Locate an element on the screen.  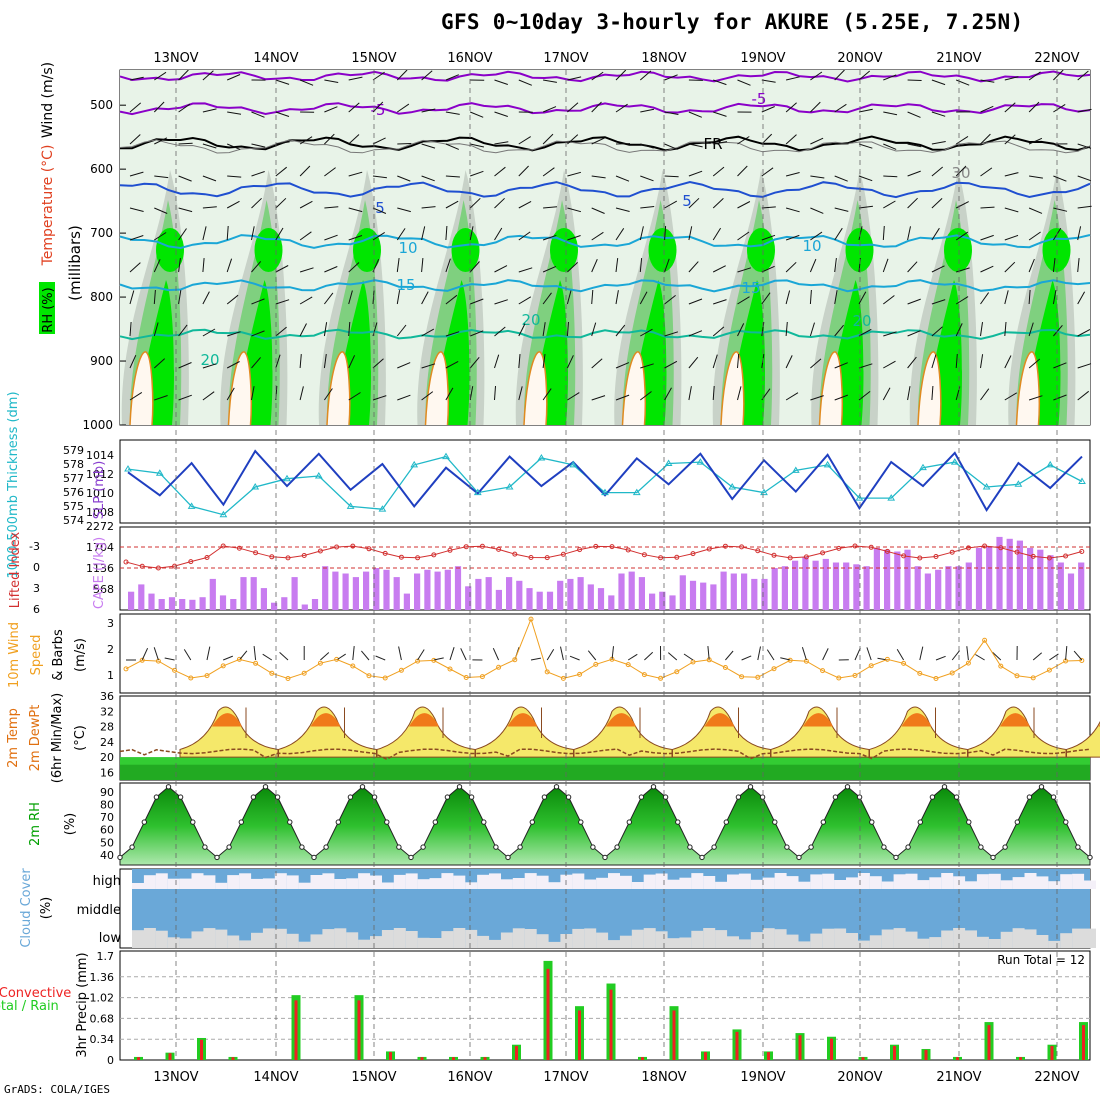
bottom-date-label: 13NOV is located at coordinates (175, 1077).